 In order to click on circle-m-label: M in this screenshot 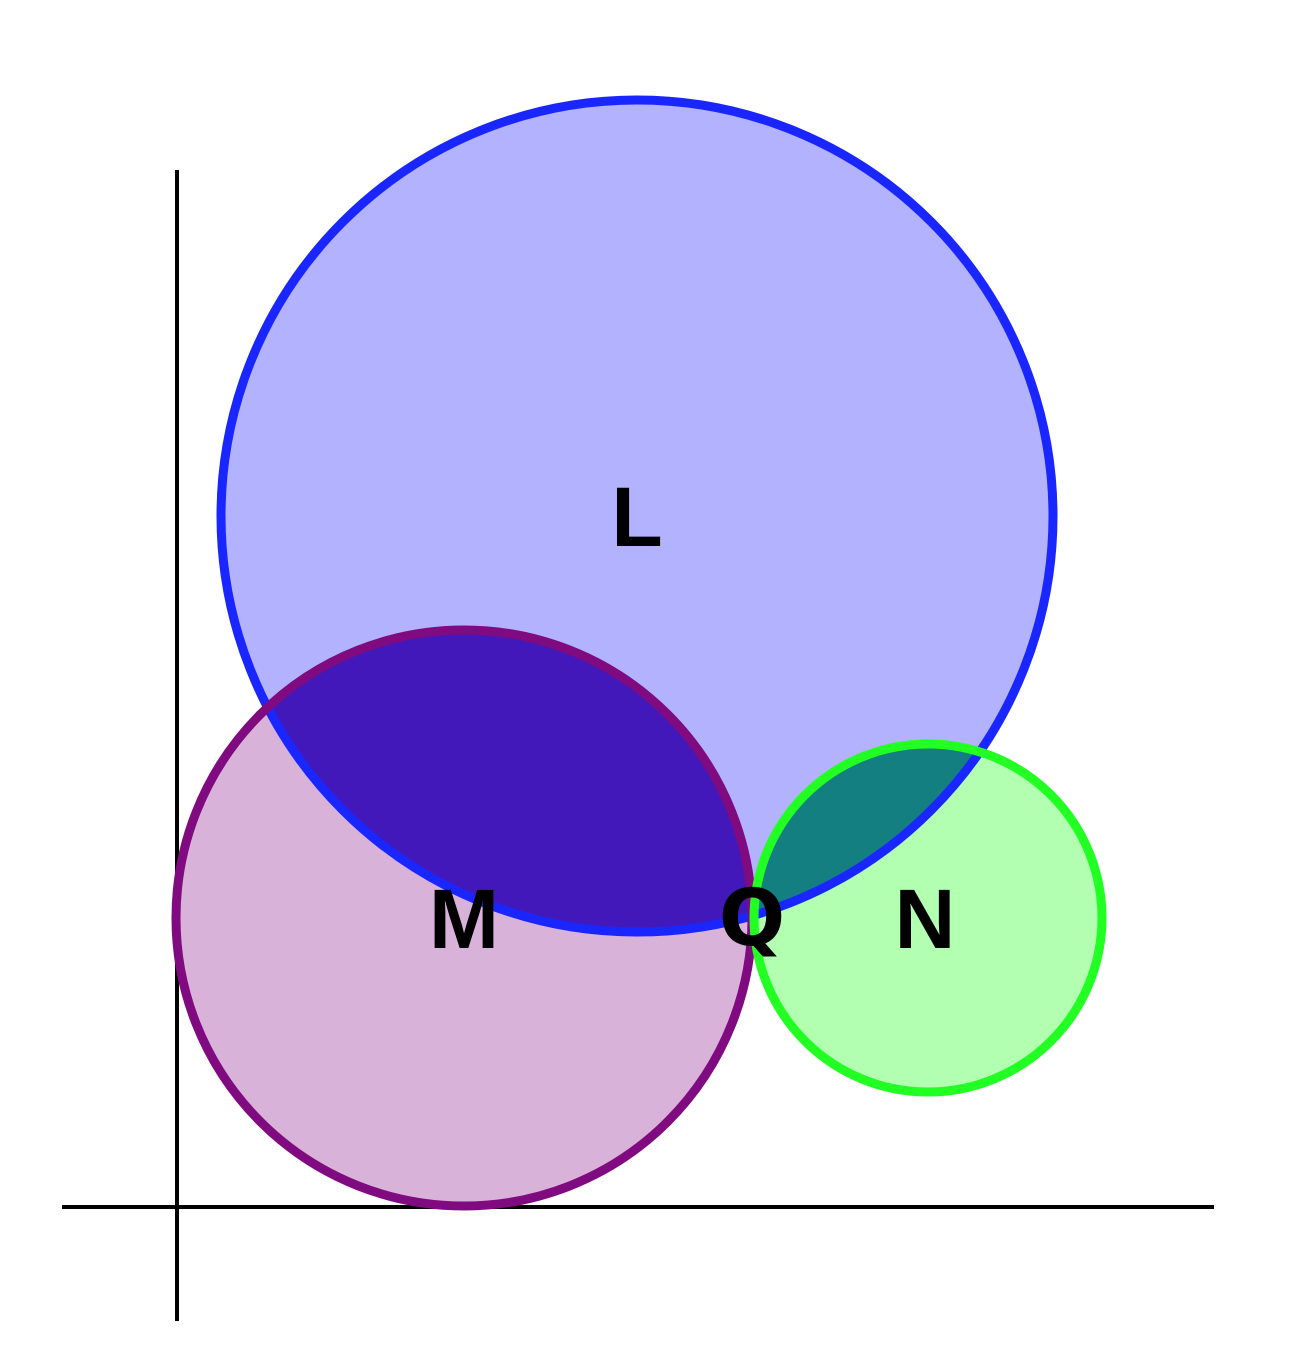, I will do `click(464, 919)`.